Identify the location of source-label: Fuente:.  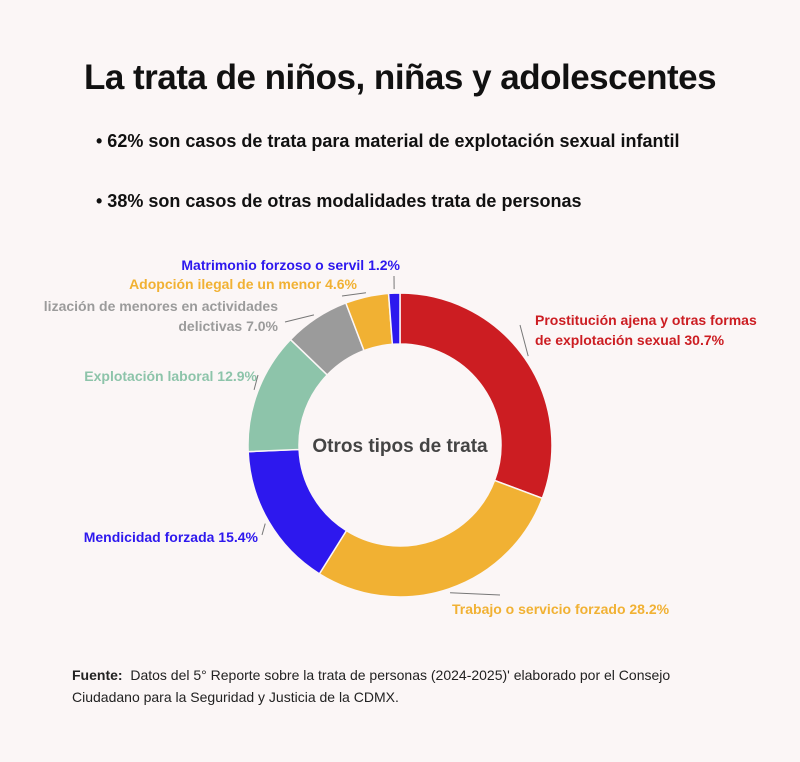
(97, 675).